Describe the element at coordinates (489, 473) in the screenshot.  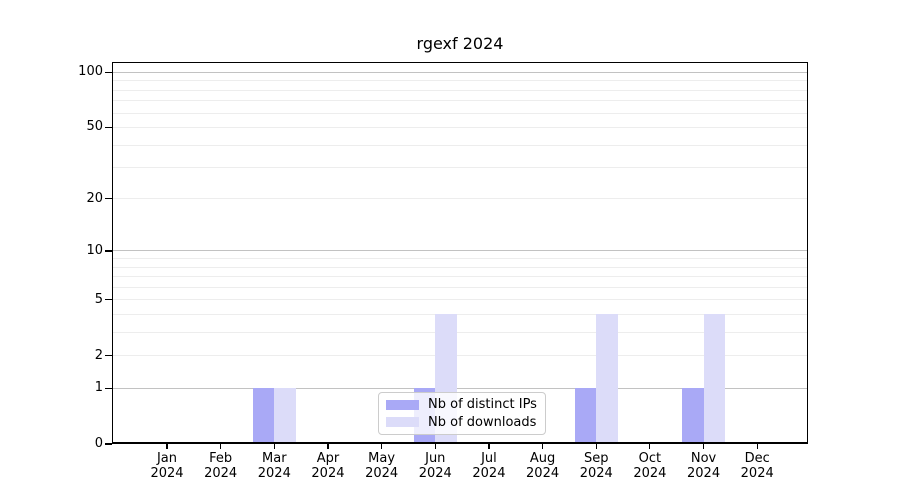
I see `x-tick-year-jul: 2024` at that location.